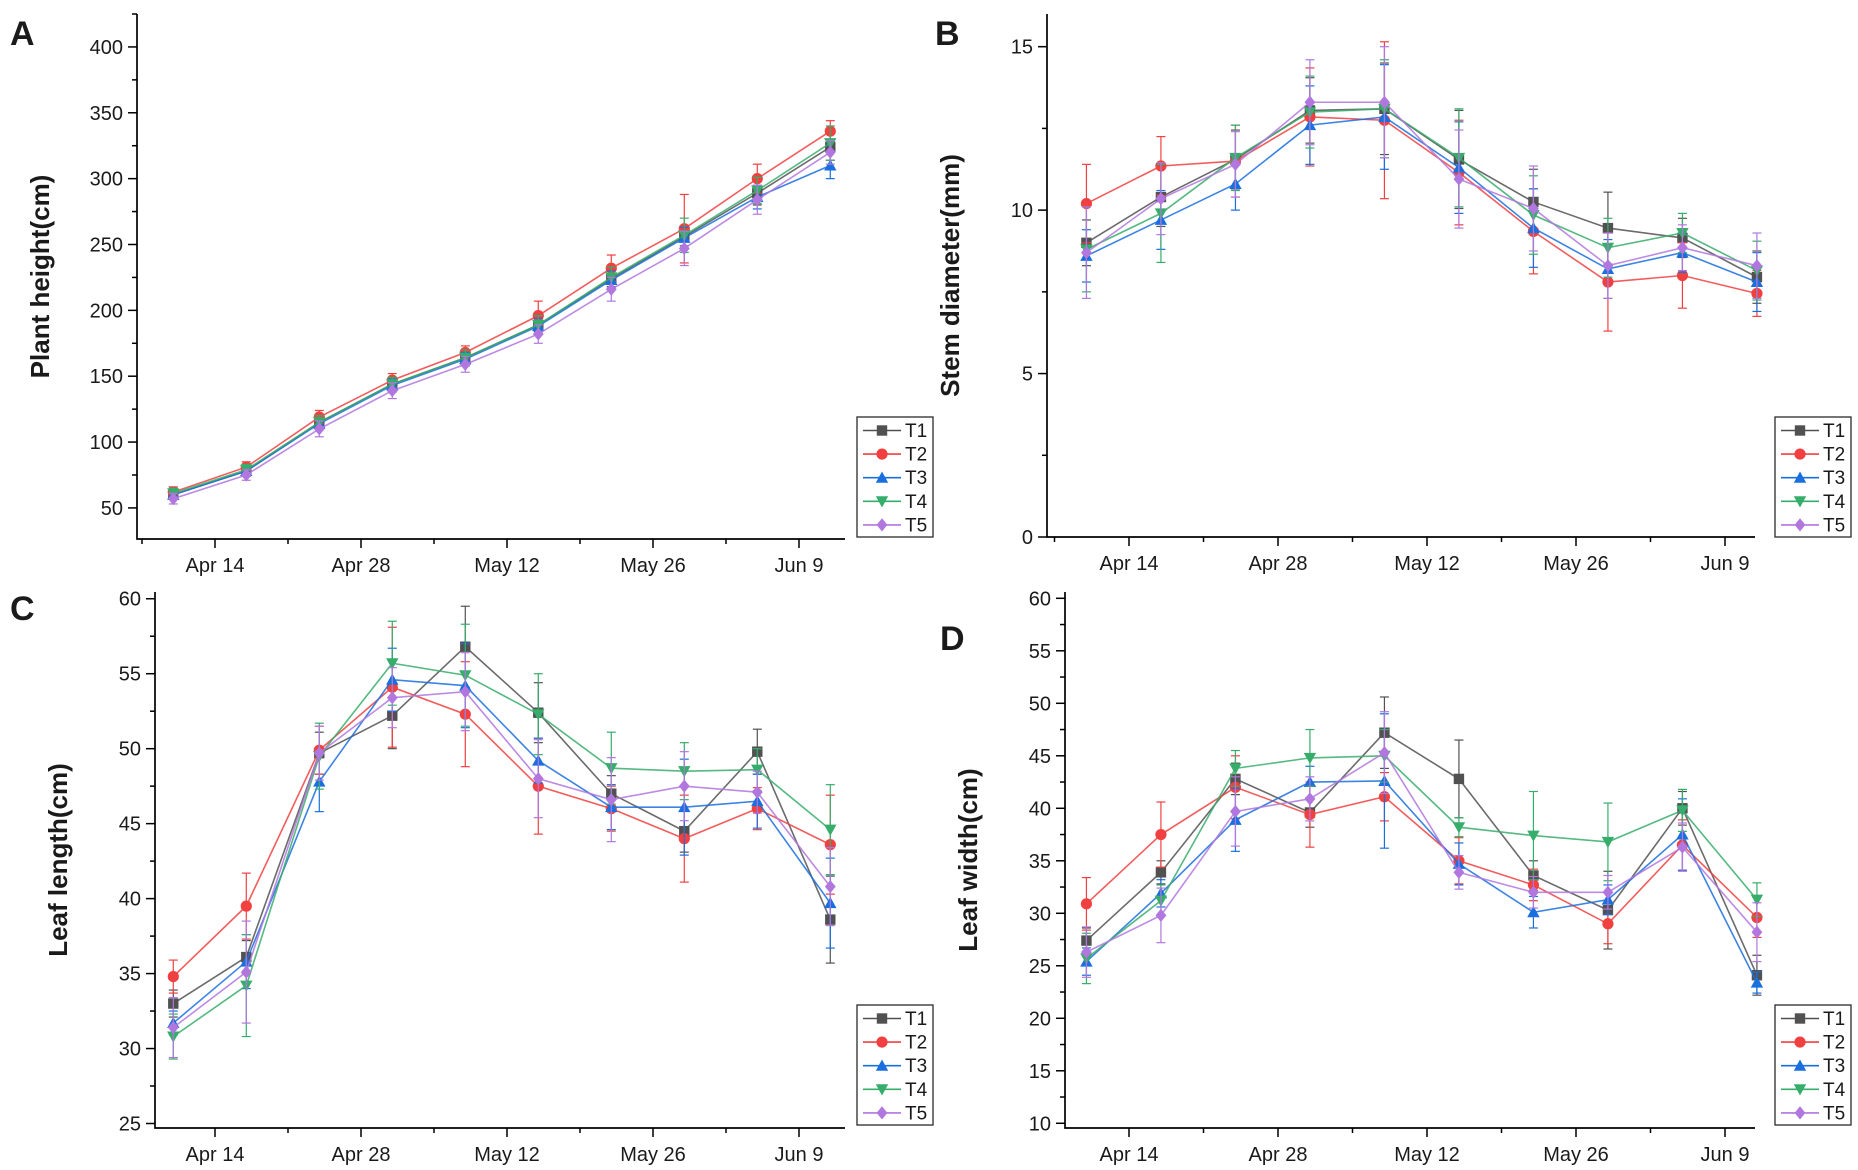 This screenshot has width=1858, height=1170. I want to click on legend-item-T2: T2, so click(895, 455).